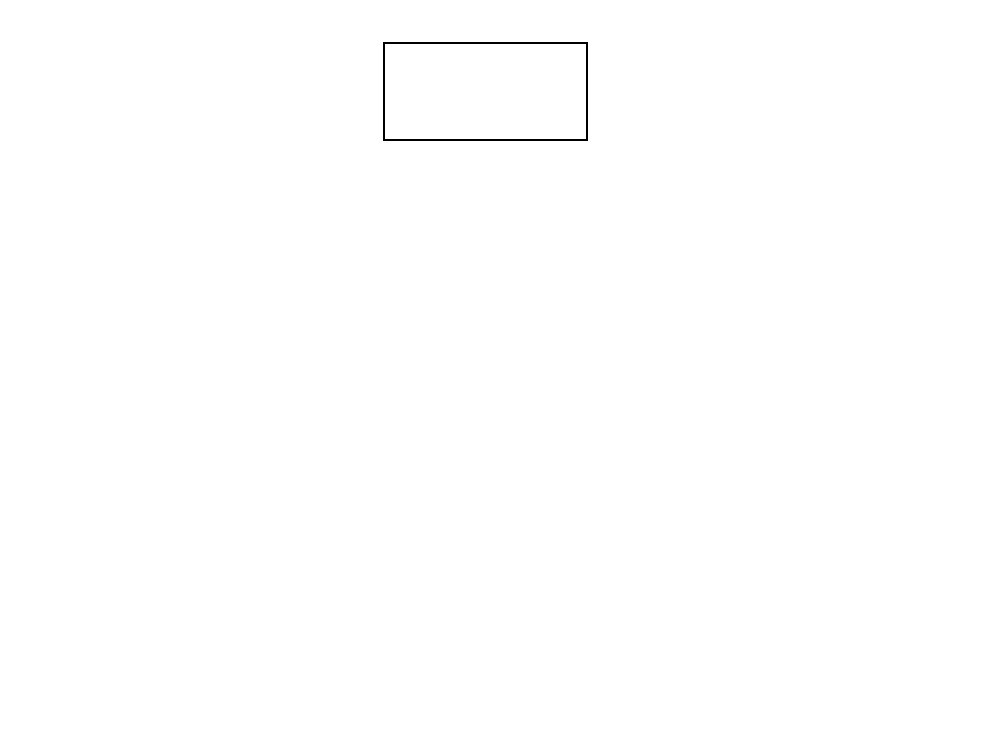  I want to click on legend, so click(485, 91).